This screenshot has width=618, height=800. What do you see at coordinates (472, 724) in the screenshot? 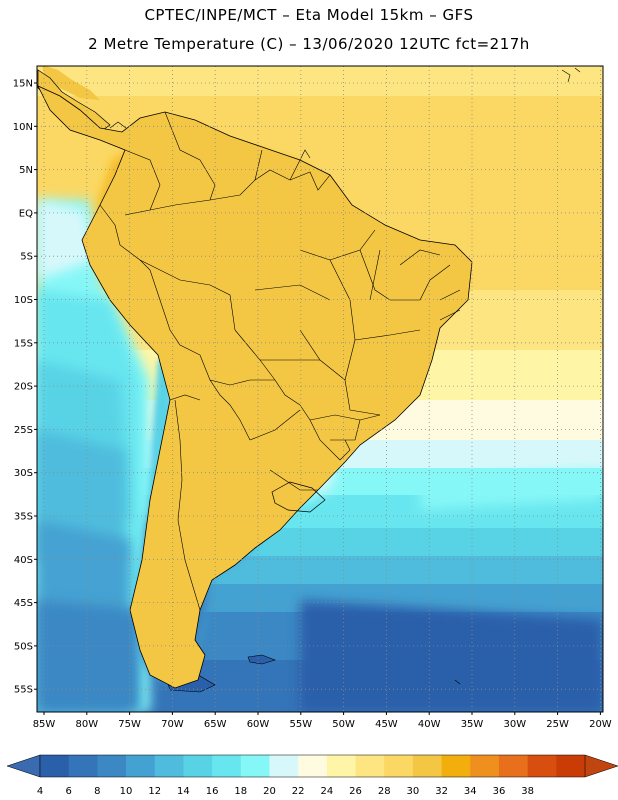
I see `lon-label-35w: 35W` at bounding box center [472, 724].